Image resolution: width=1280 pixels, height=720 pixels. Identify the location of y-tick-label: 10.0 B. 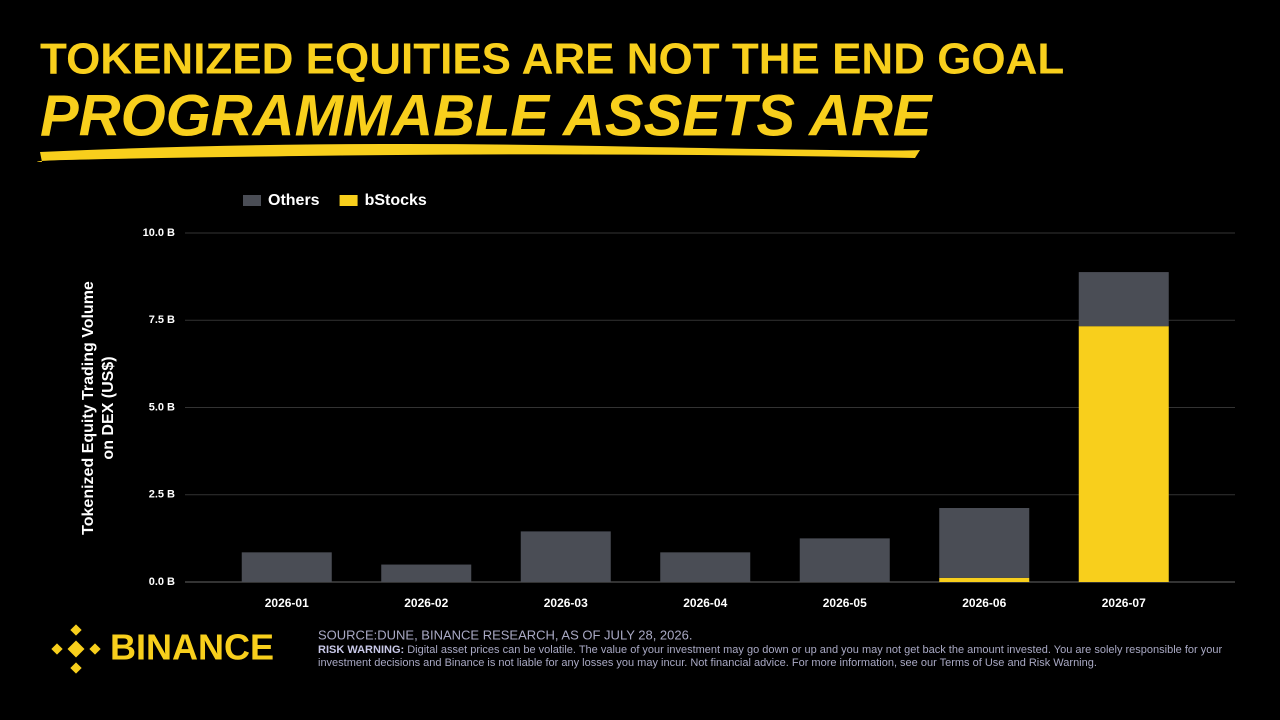
(159, 233).